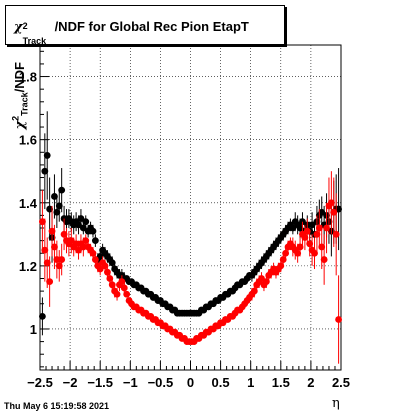  Describe the element at coordinates (310, 382) in the screenshot. I see `x-tick-label: 2` at that location.